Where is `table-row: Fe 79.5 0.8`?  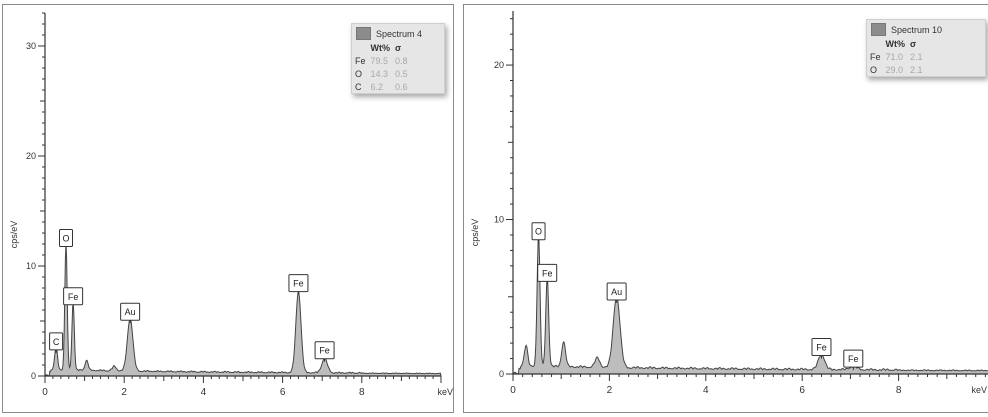
table-row: Fe 79.5 0.8 is located at coordinates (384, 60).